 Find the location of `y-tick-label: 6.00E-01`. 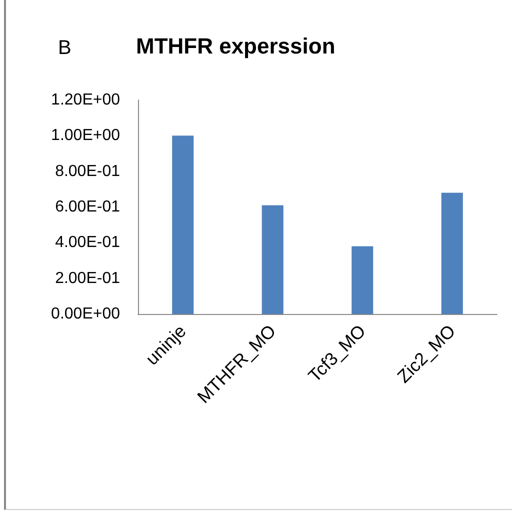

y-tick-label: 6.00E-01 is located at coordinates (87, 207).